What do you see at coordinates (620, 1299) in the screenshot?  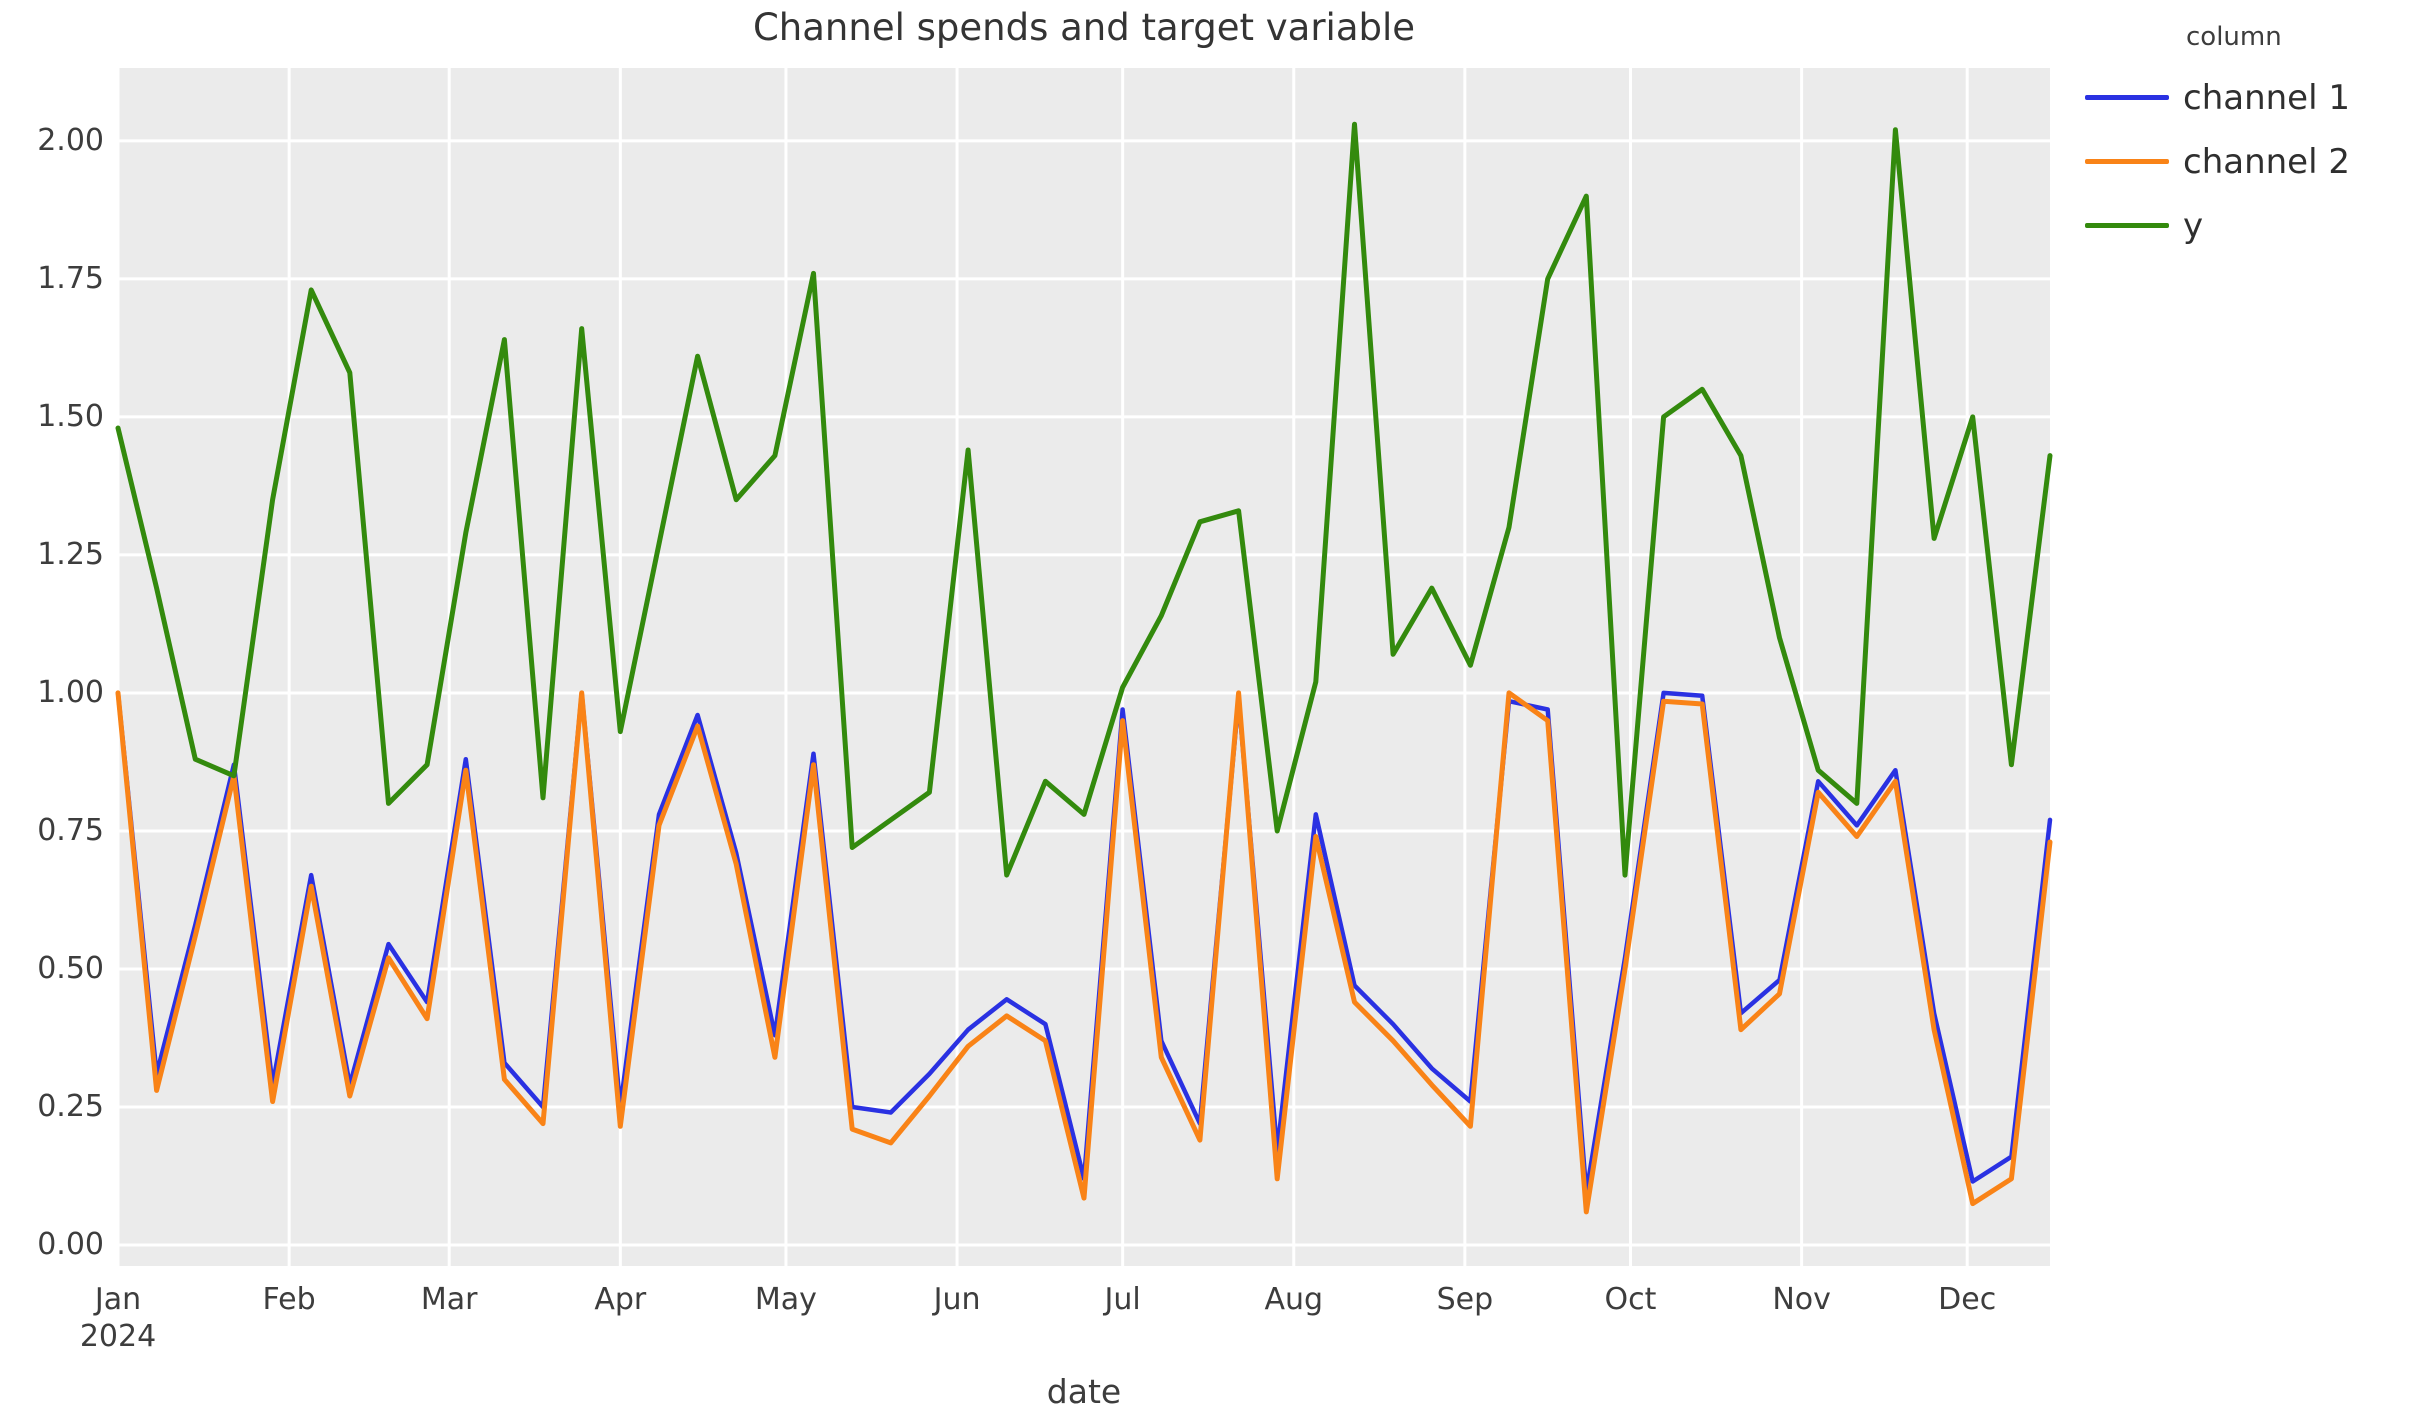 I see `x-tick-label-apr: Apr` at bounding box center [620, 1299].